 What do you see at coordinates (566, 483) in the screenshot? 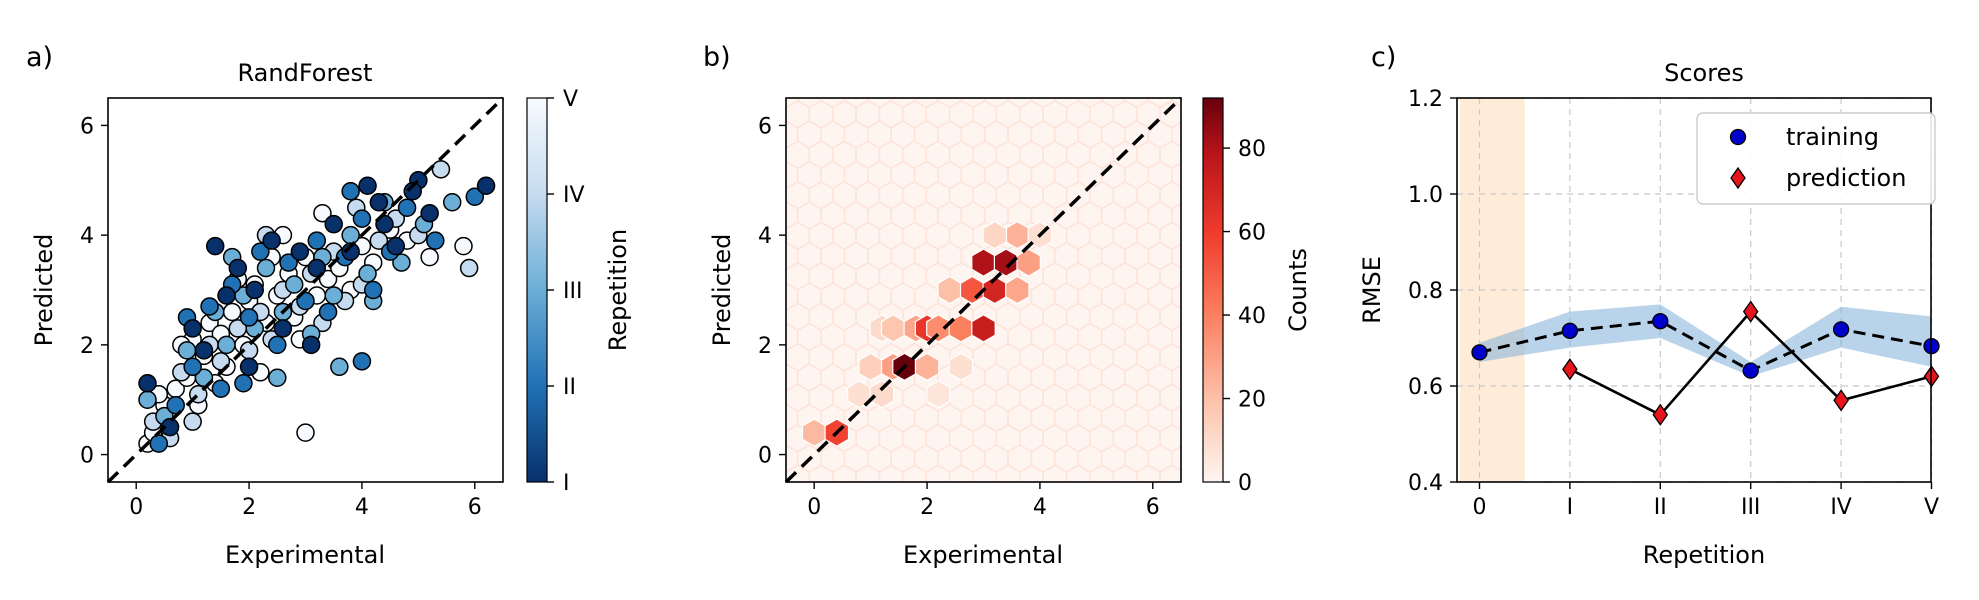
I see `colorbar-tick-label: I` at bounding box center [566, 483].